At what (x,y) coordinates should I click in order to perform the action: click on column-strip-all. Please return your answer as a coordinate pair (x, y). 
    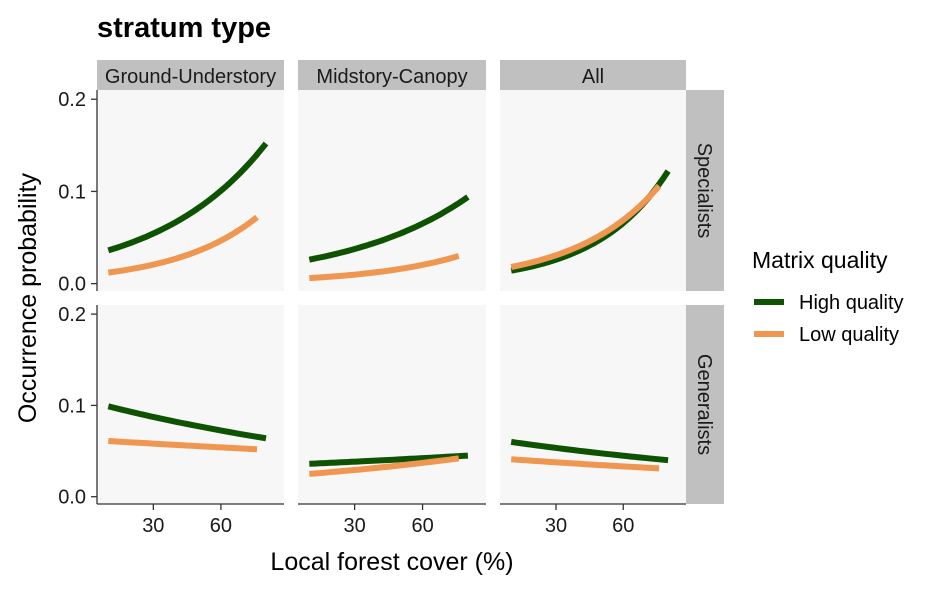
    Looking at the image, I should click on (593, 75).